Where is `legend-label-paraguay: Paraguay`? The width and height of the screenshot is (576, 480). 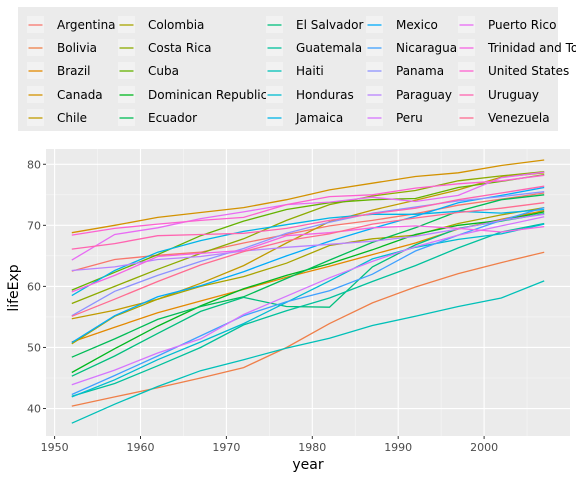
legend-label-paraguay: Paraguay is located at coordinates (424, 95).